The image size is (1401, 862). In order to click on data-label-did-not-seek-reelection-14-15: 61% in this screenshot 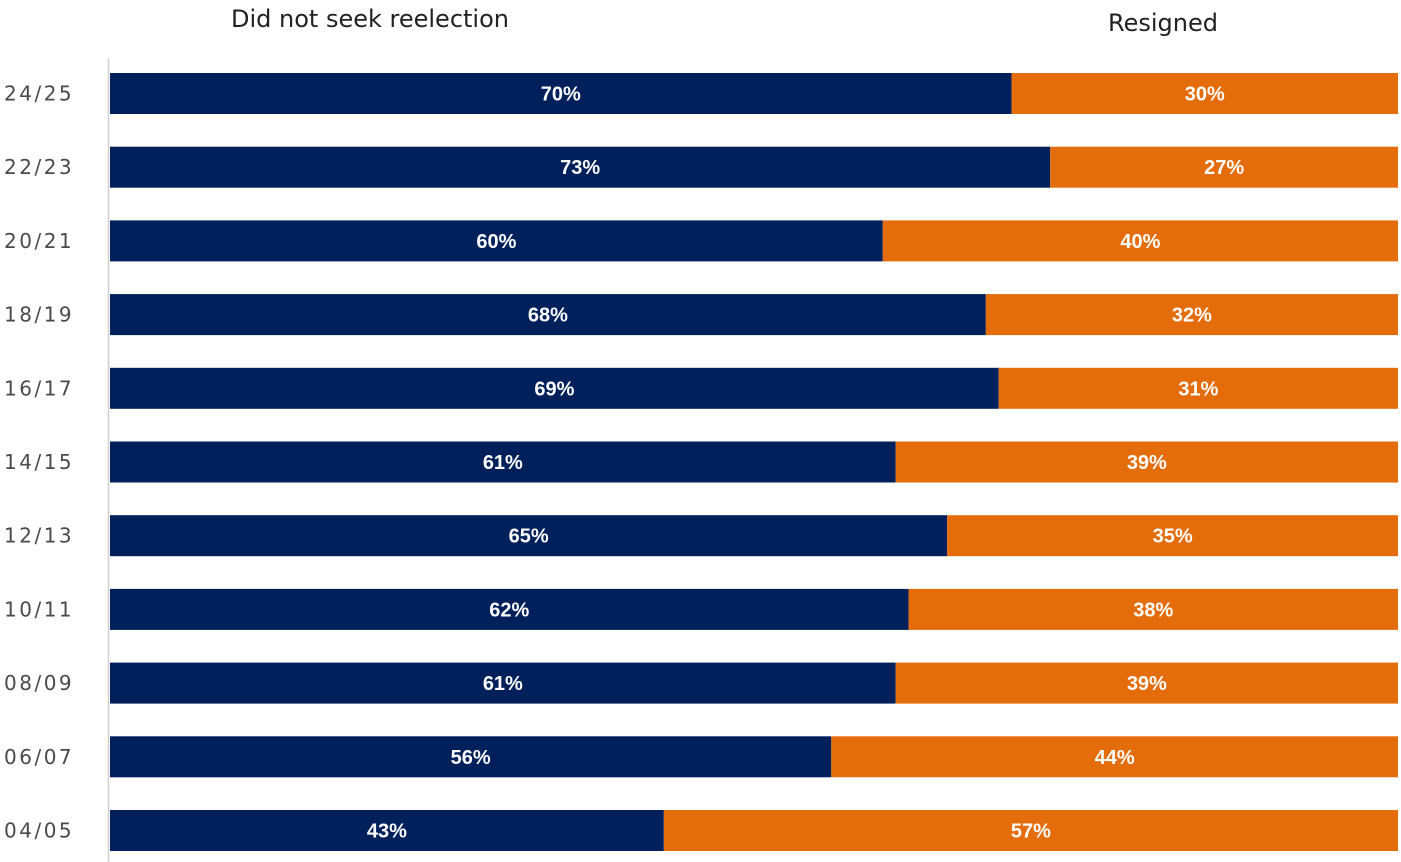, I will do `click(503, 463)`.